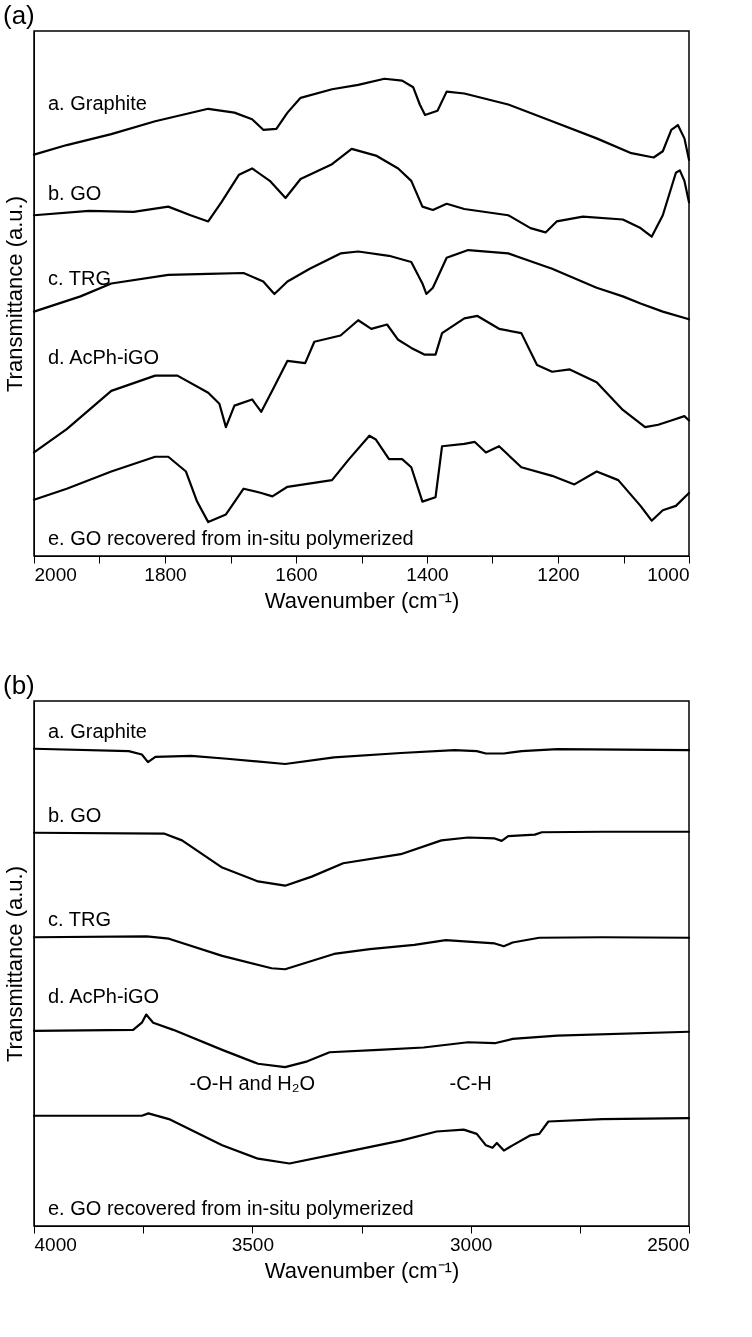 This screenshot has height=1337, width=752. Describe the element at coordinates (296, 574) in the screenshot. I see `x-tick-label: 1600` at that location.